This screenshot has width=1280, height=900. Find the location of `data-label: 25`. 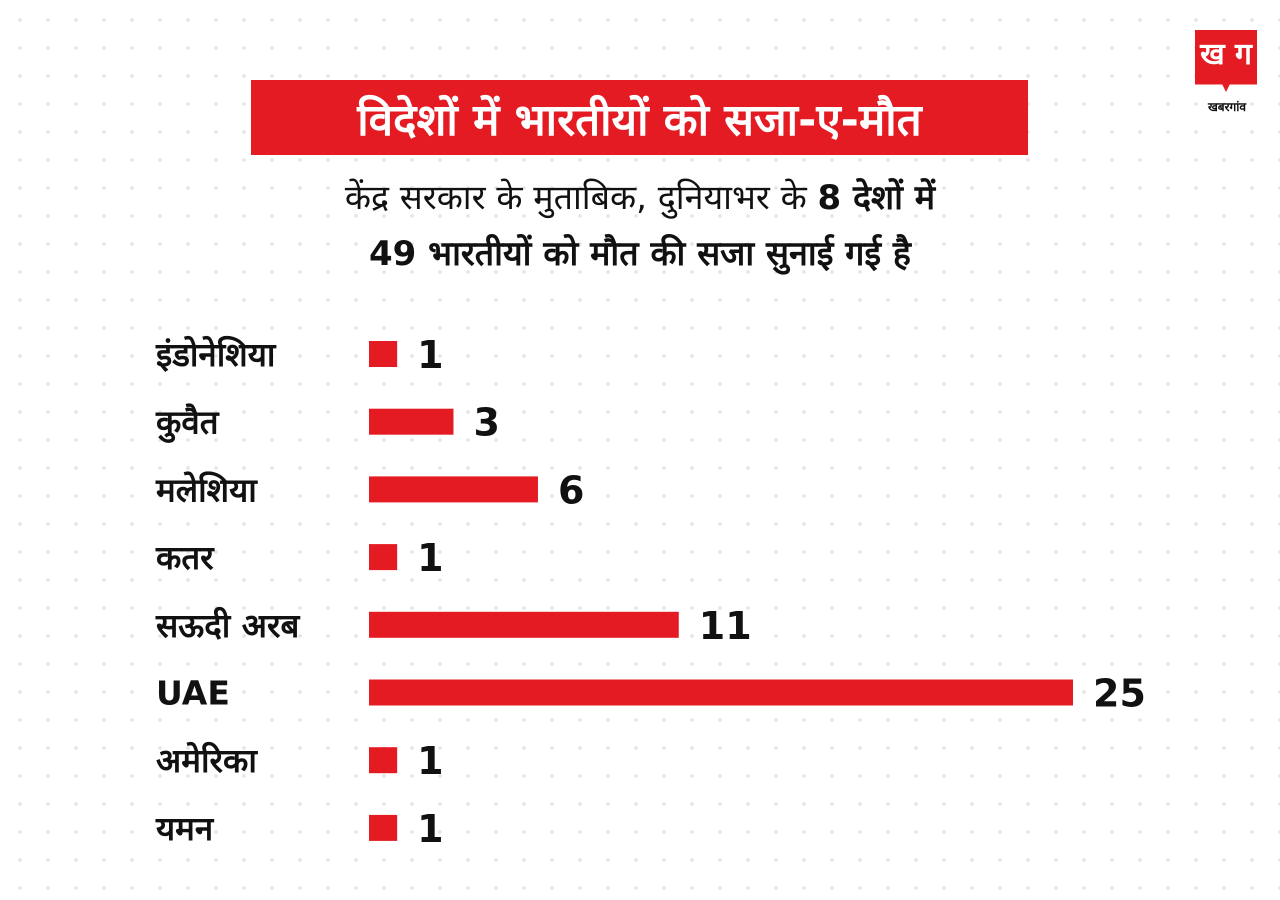

data-label: 25 is located at coordinates (1119, 694).